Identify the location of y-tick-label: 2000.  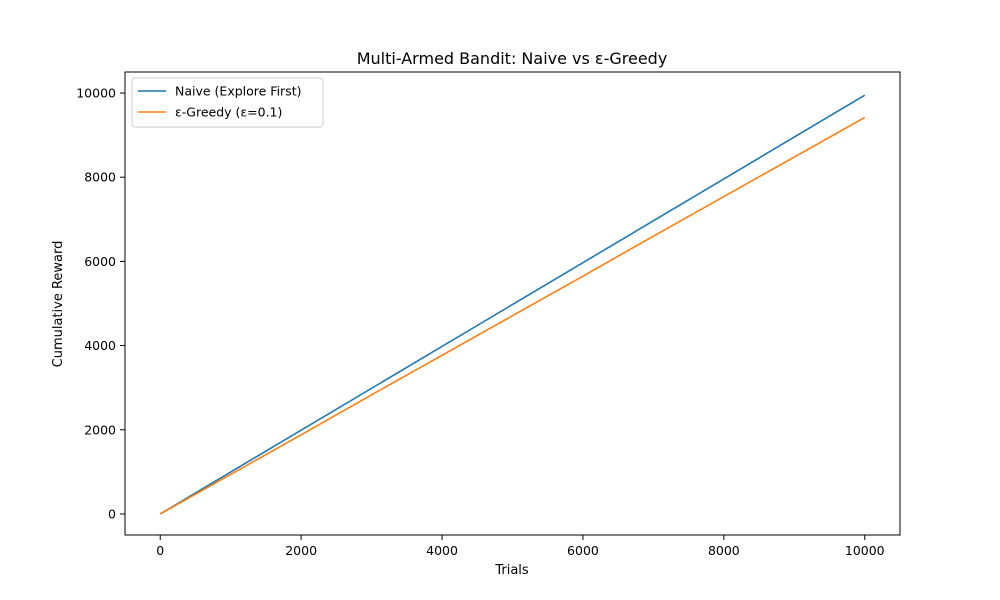
(100, 429).